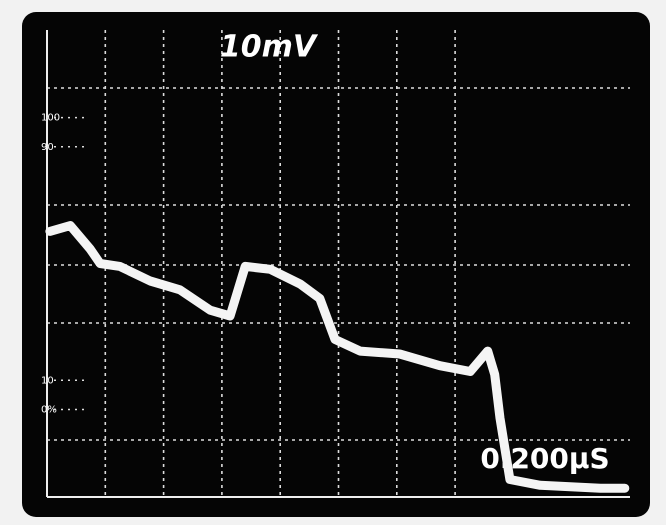 Image resolution: width=666 pixels, height=525 pixels. What do you see at coordinates (269, 47) in the screenshot?
I see `volts-per-div: 10mV` at bounding box center [269, 47].